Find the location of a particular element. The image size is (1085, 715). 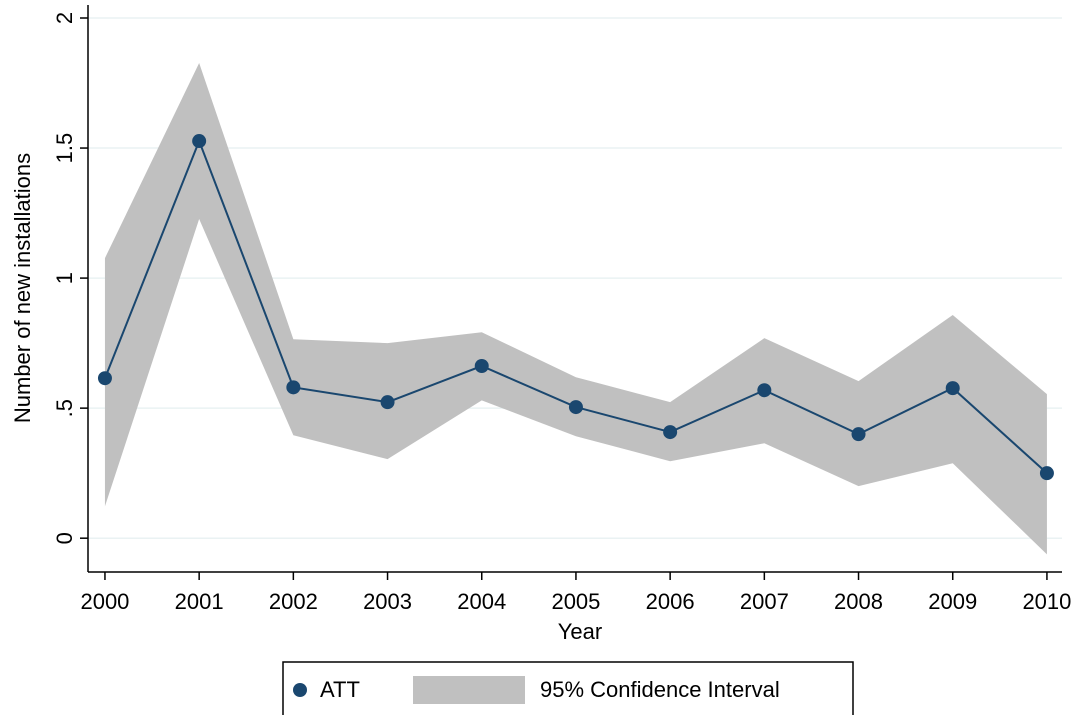

x-tick-label: 2006 is located at coordinates (670, 601).